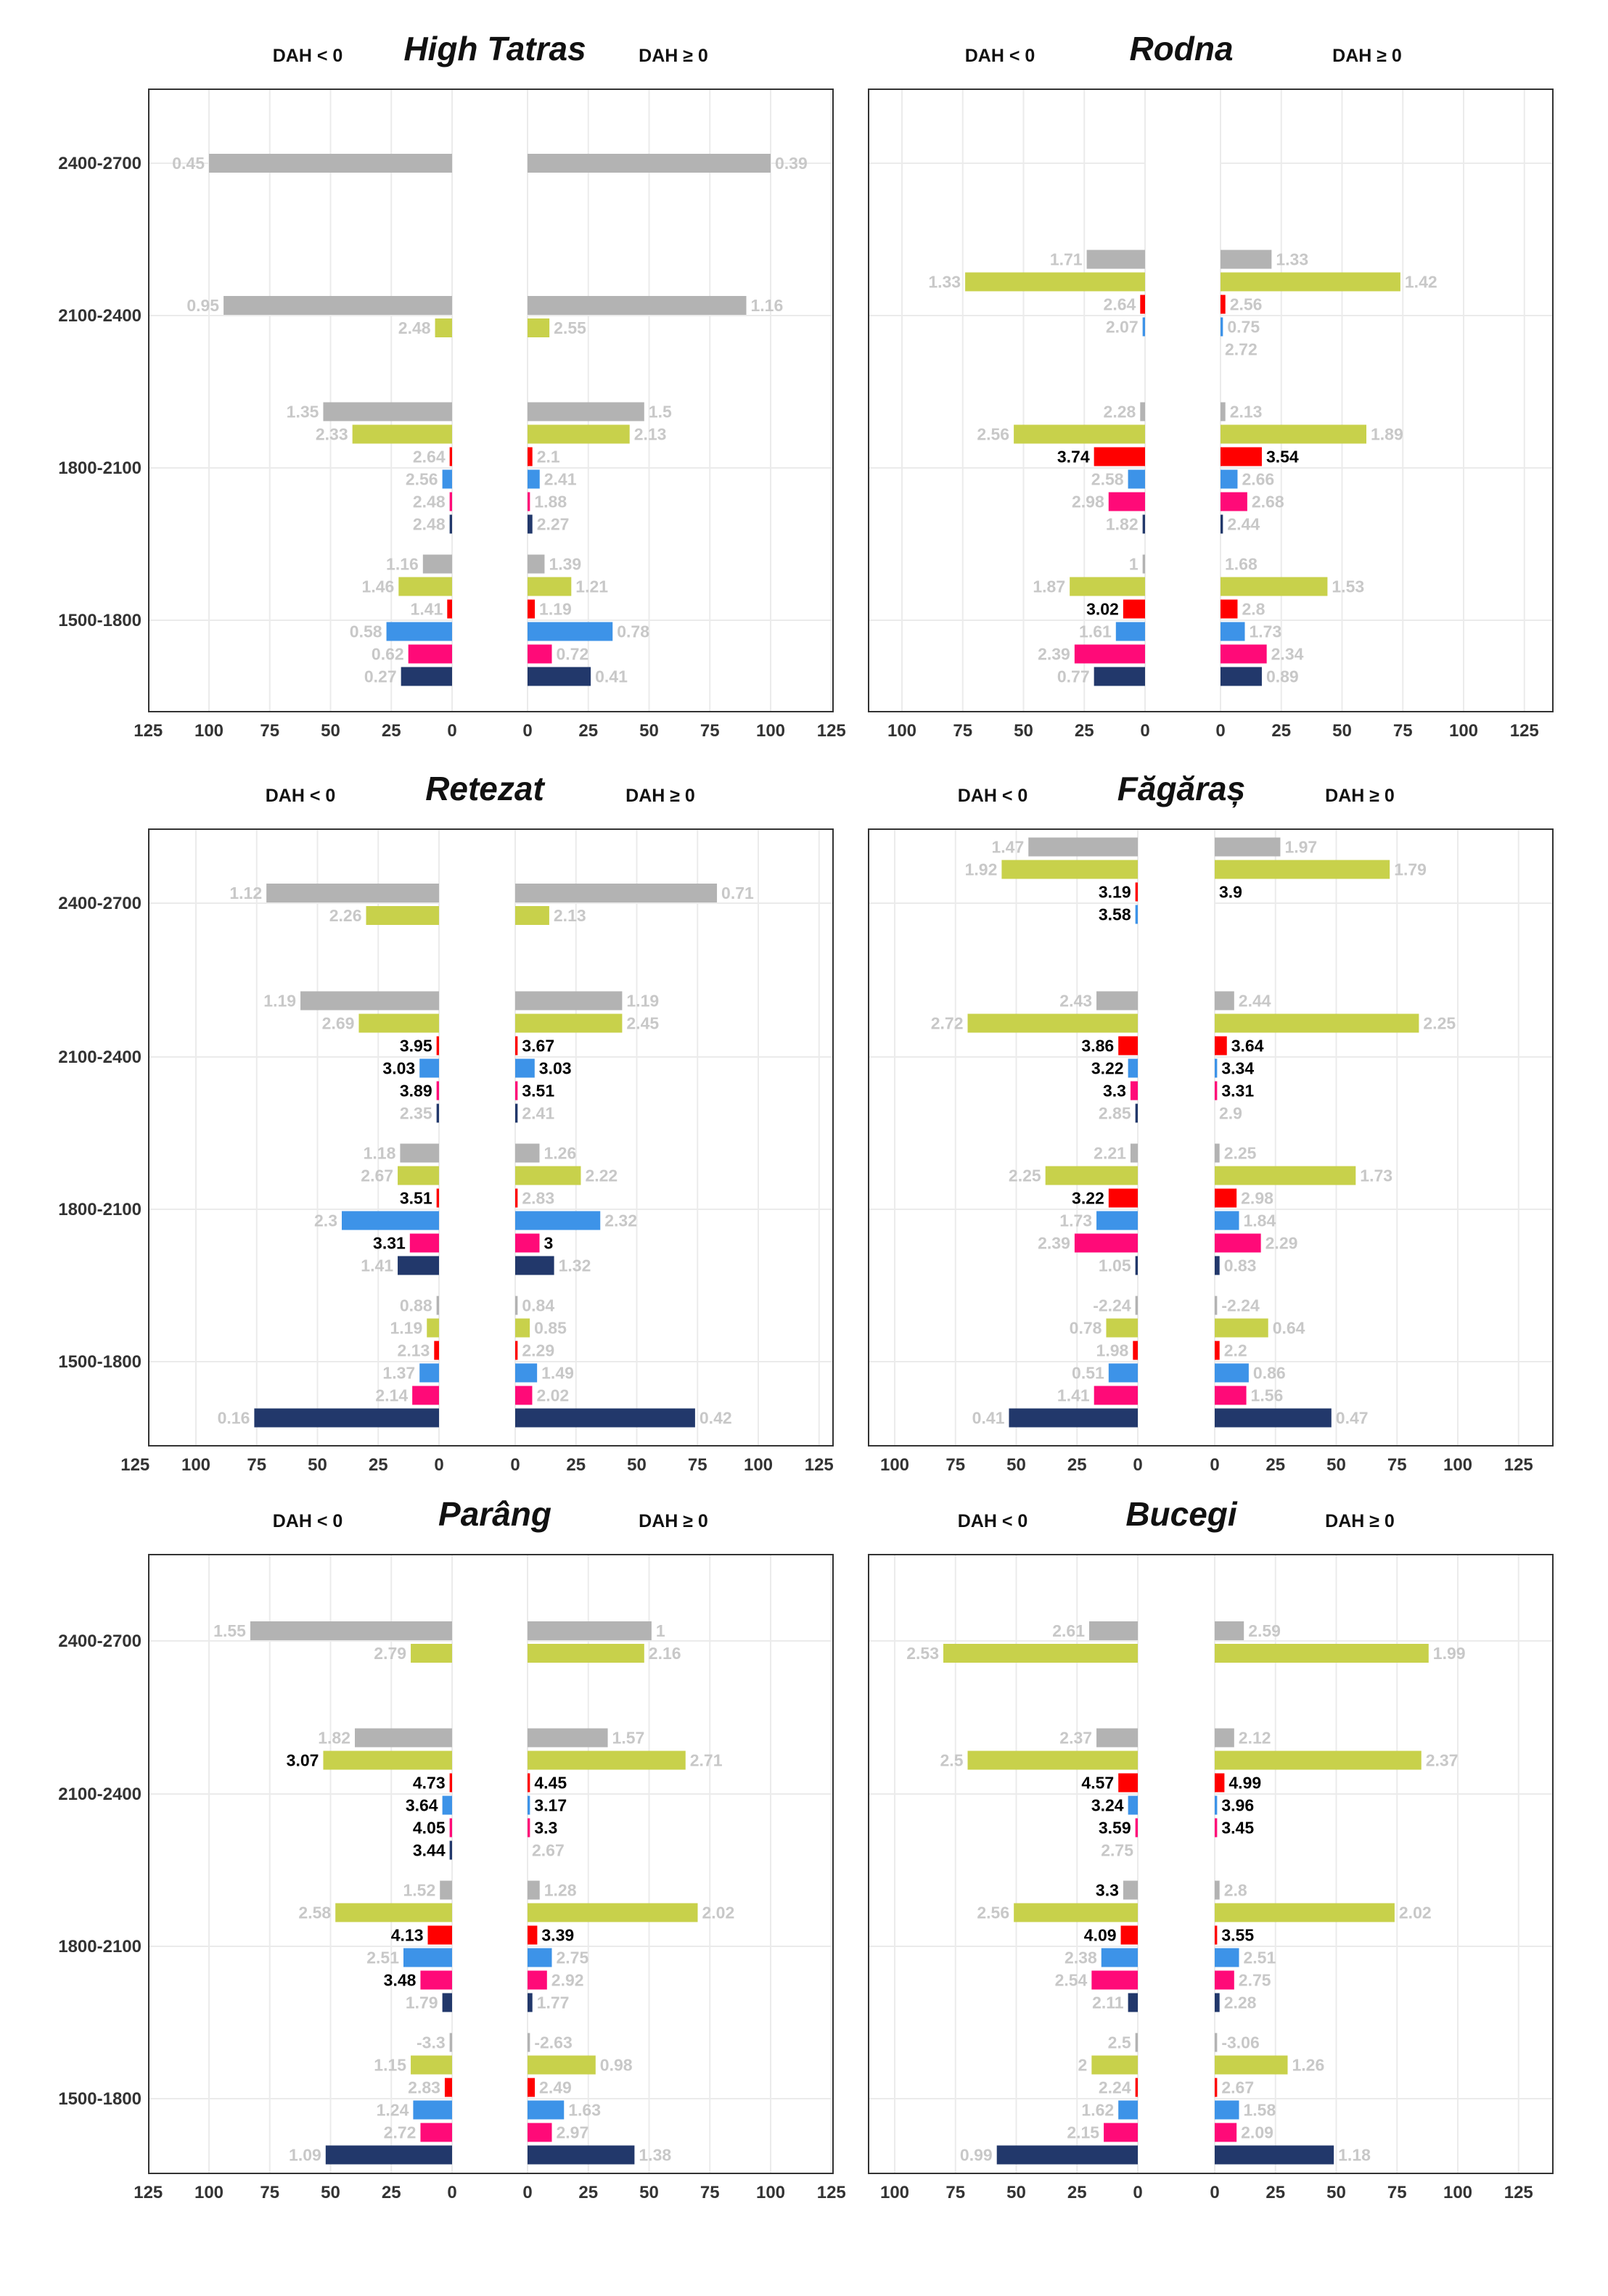  Describe the element at coordinates (303, 412) in the screenshot. I see `data-label-left: 1.35` at that location.